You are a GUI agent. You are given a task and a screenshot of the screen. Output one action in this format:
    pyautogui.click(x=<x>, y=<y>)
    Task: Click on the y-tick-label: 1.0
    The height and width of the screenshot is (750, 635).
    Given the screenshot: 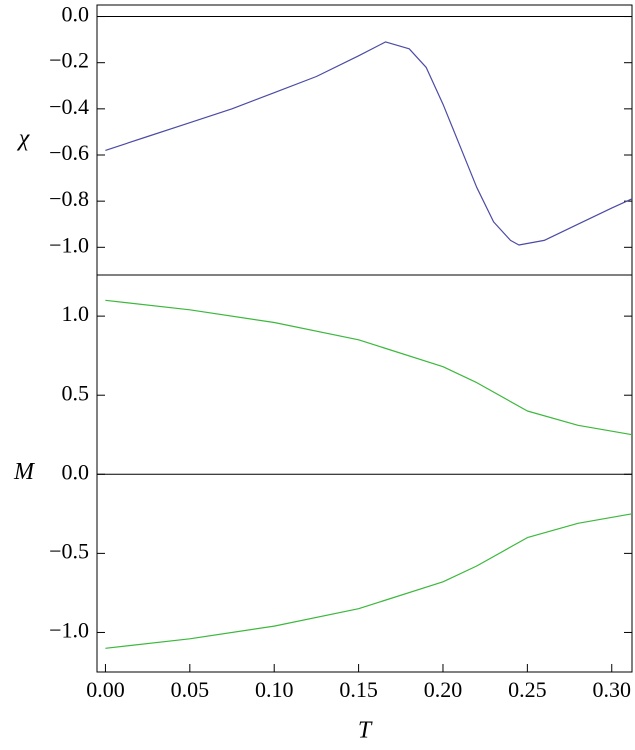 What is the action you would take?
    pyautogui.click(x=76, y=313)
    